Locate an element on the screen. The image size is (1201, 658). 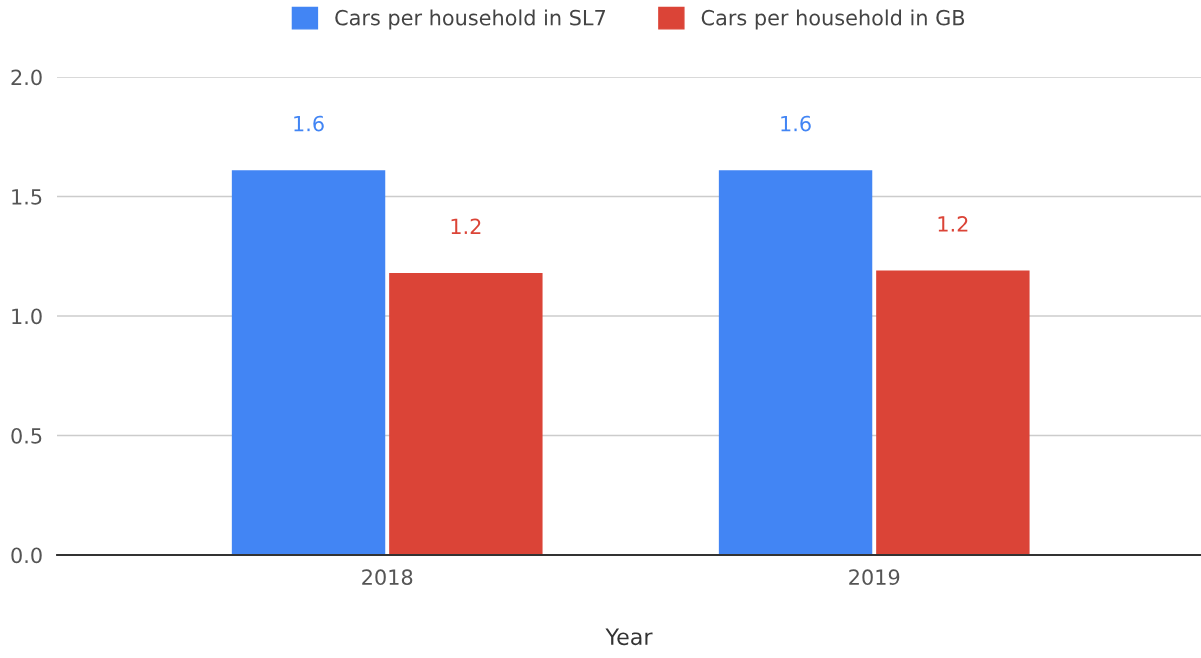
x-tick-label: 2018 is located at coordinates (387, 577).